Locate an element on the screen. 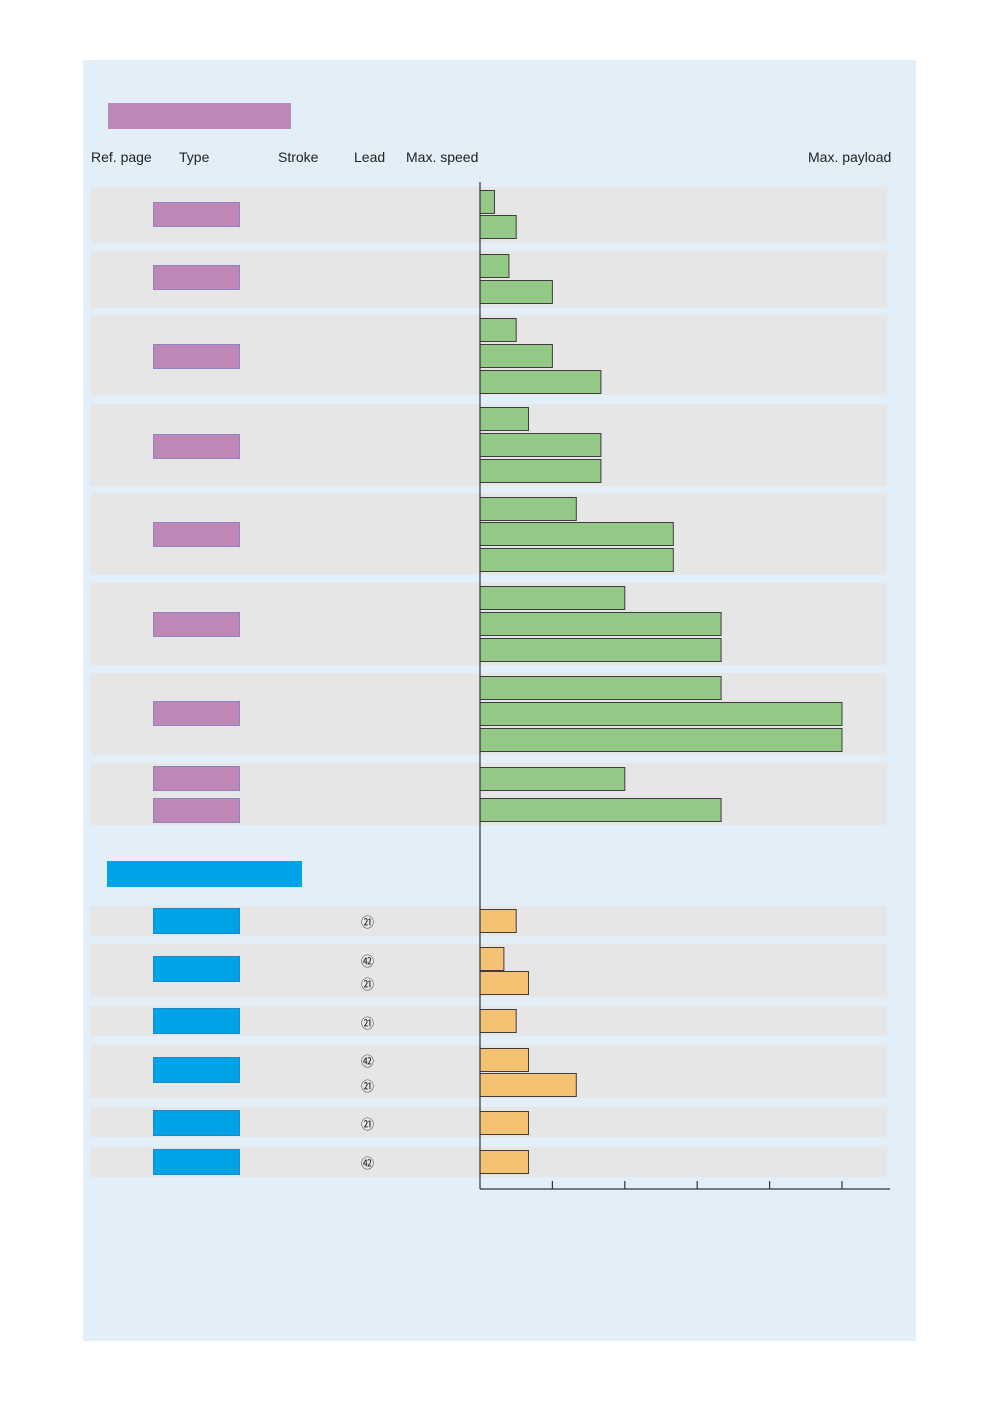 This screenshot has height=1402, width=1000. group1-header-bar is located at coordinates (199, 116).